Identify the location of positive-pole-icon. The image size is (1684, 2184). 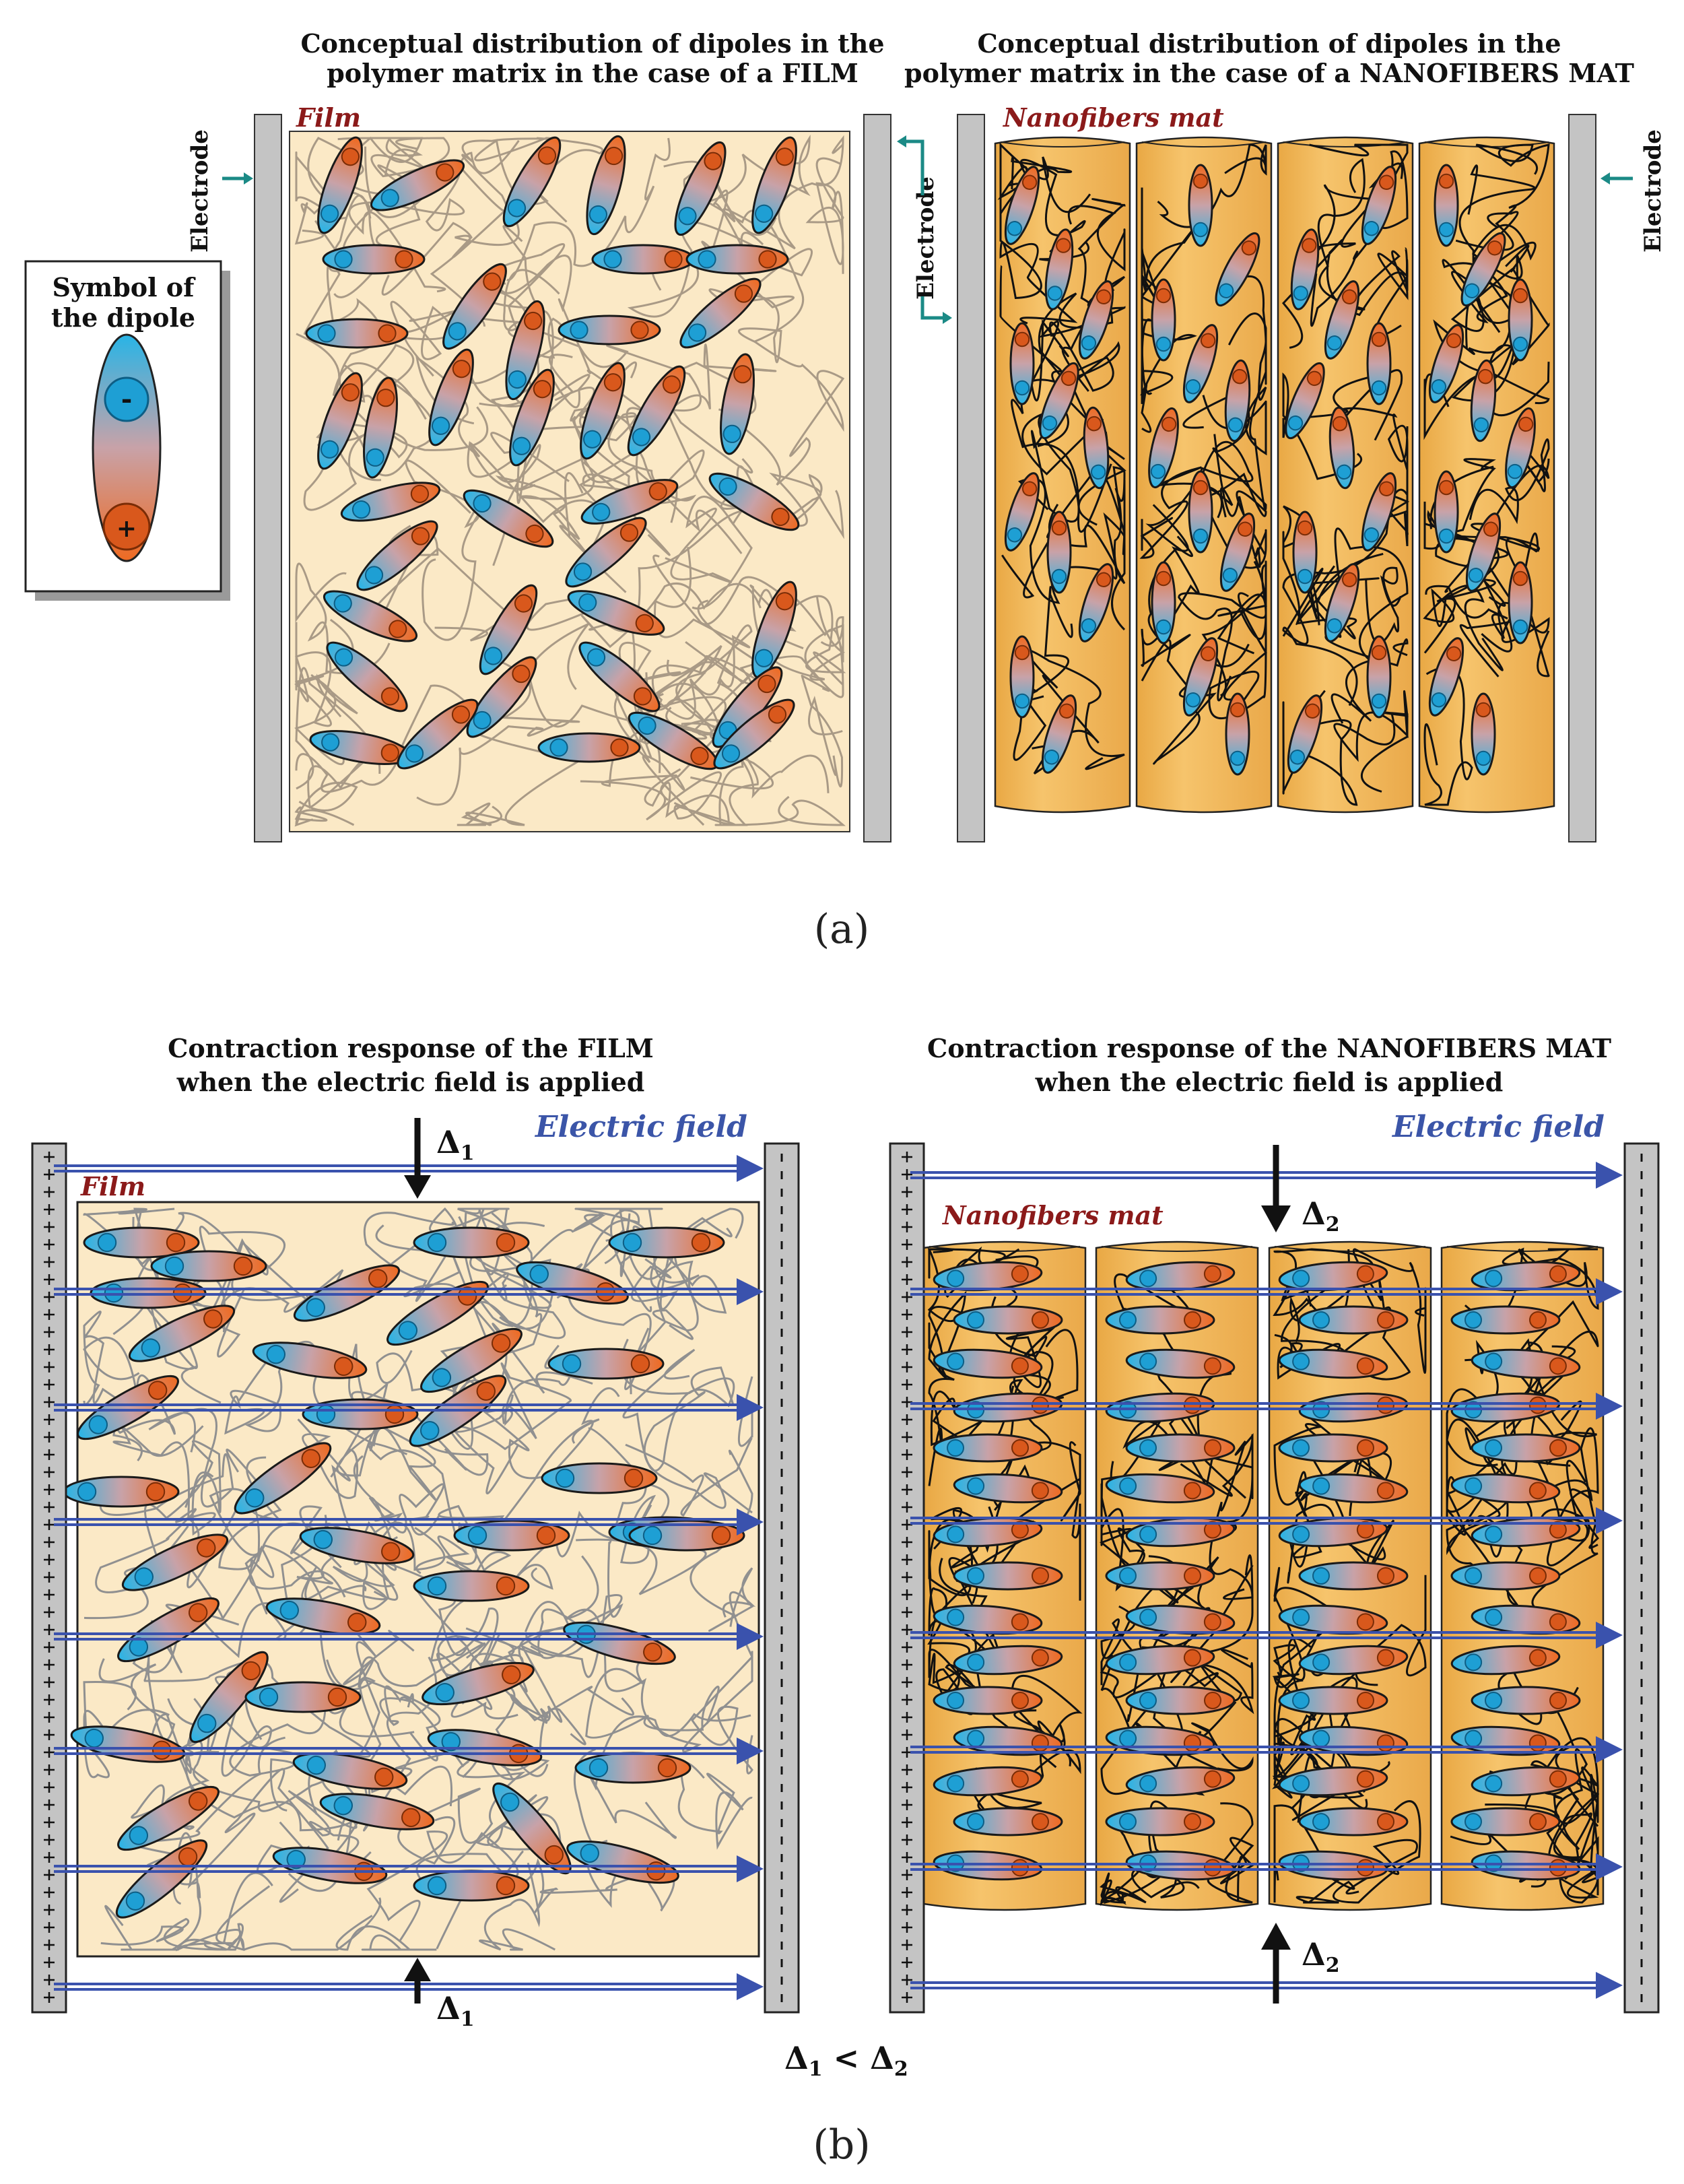
(126, 526).